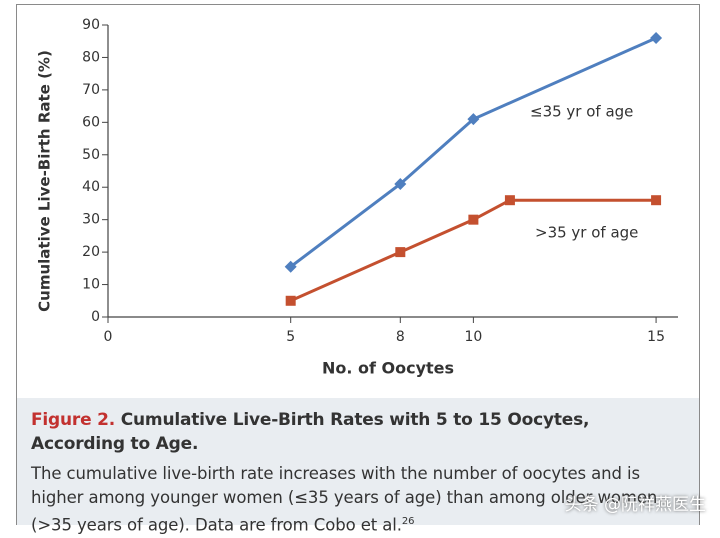  What do you see at coordinates (290, 337) in the screenshot?
I see `x-tick-label: 5` at bounding box center [290, 337].